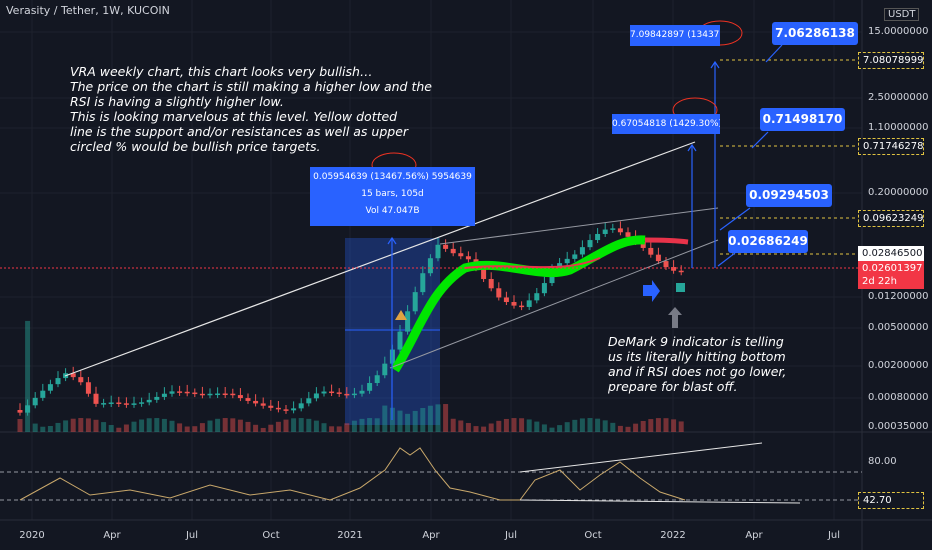  What do you see at coordinates (532, 263) in the screenshot?
I see `ribbon-edge` at bounding box center [532, 263].